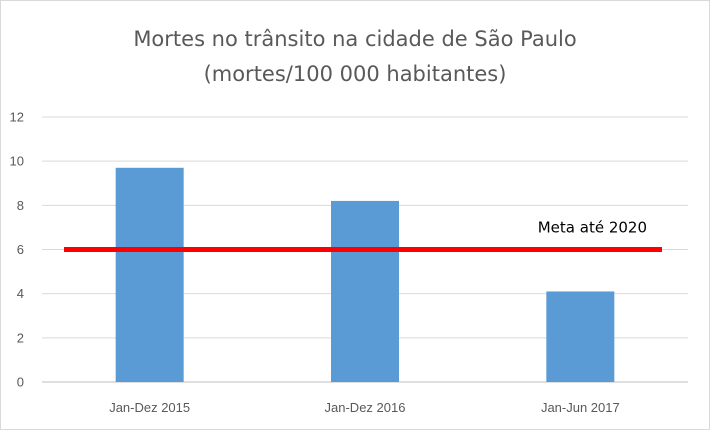 This screenshot has width=710, height=430. What do you see at coordinates (17, 161) in the screenshot?
I see `y-tick-label: 10` at bounding box center [17, 161].